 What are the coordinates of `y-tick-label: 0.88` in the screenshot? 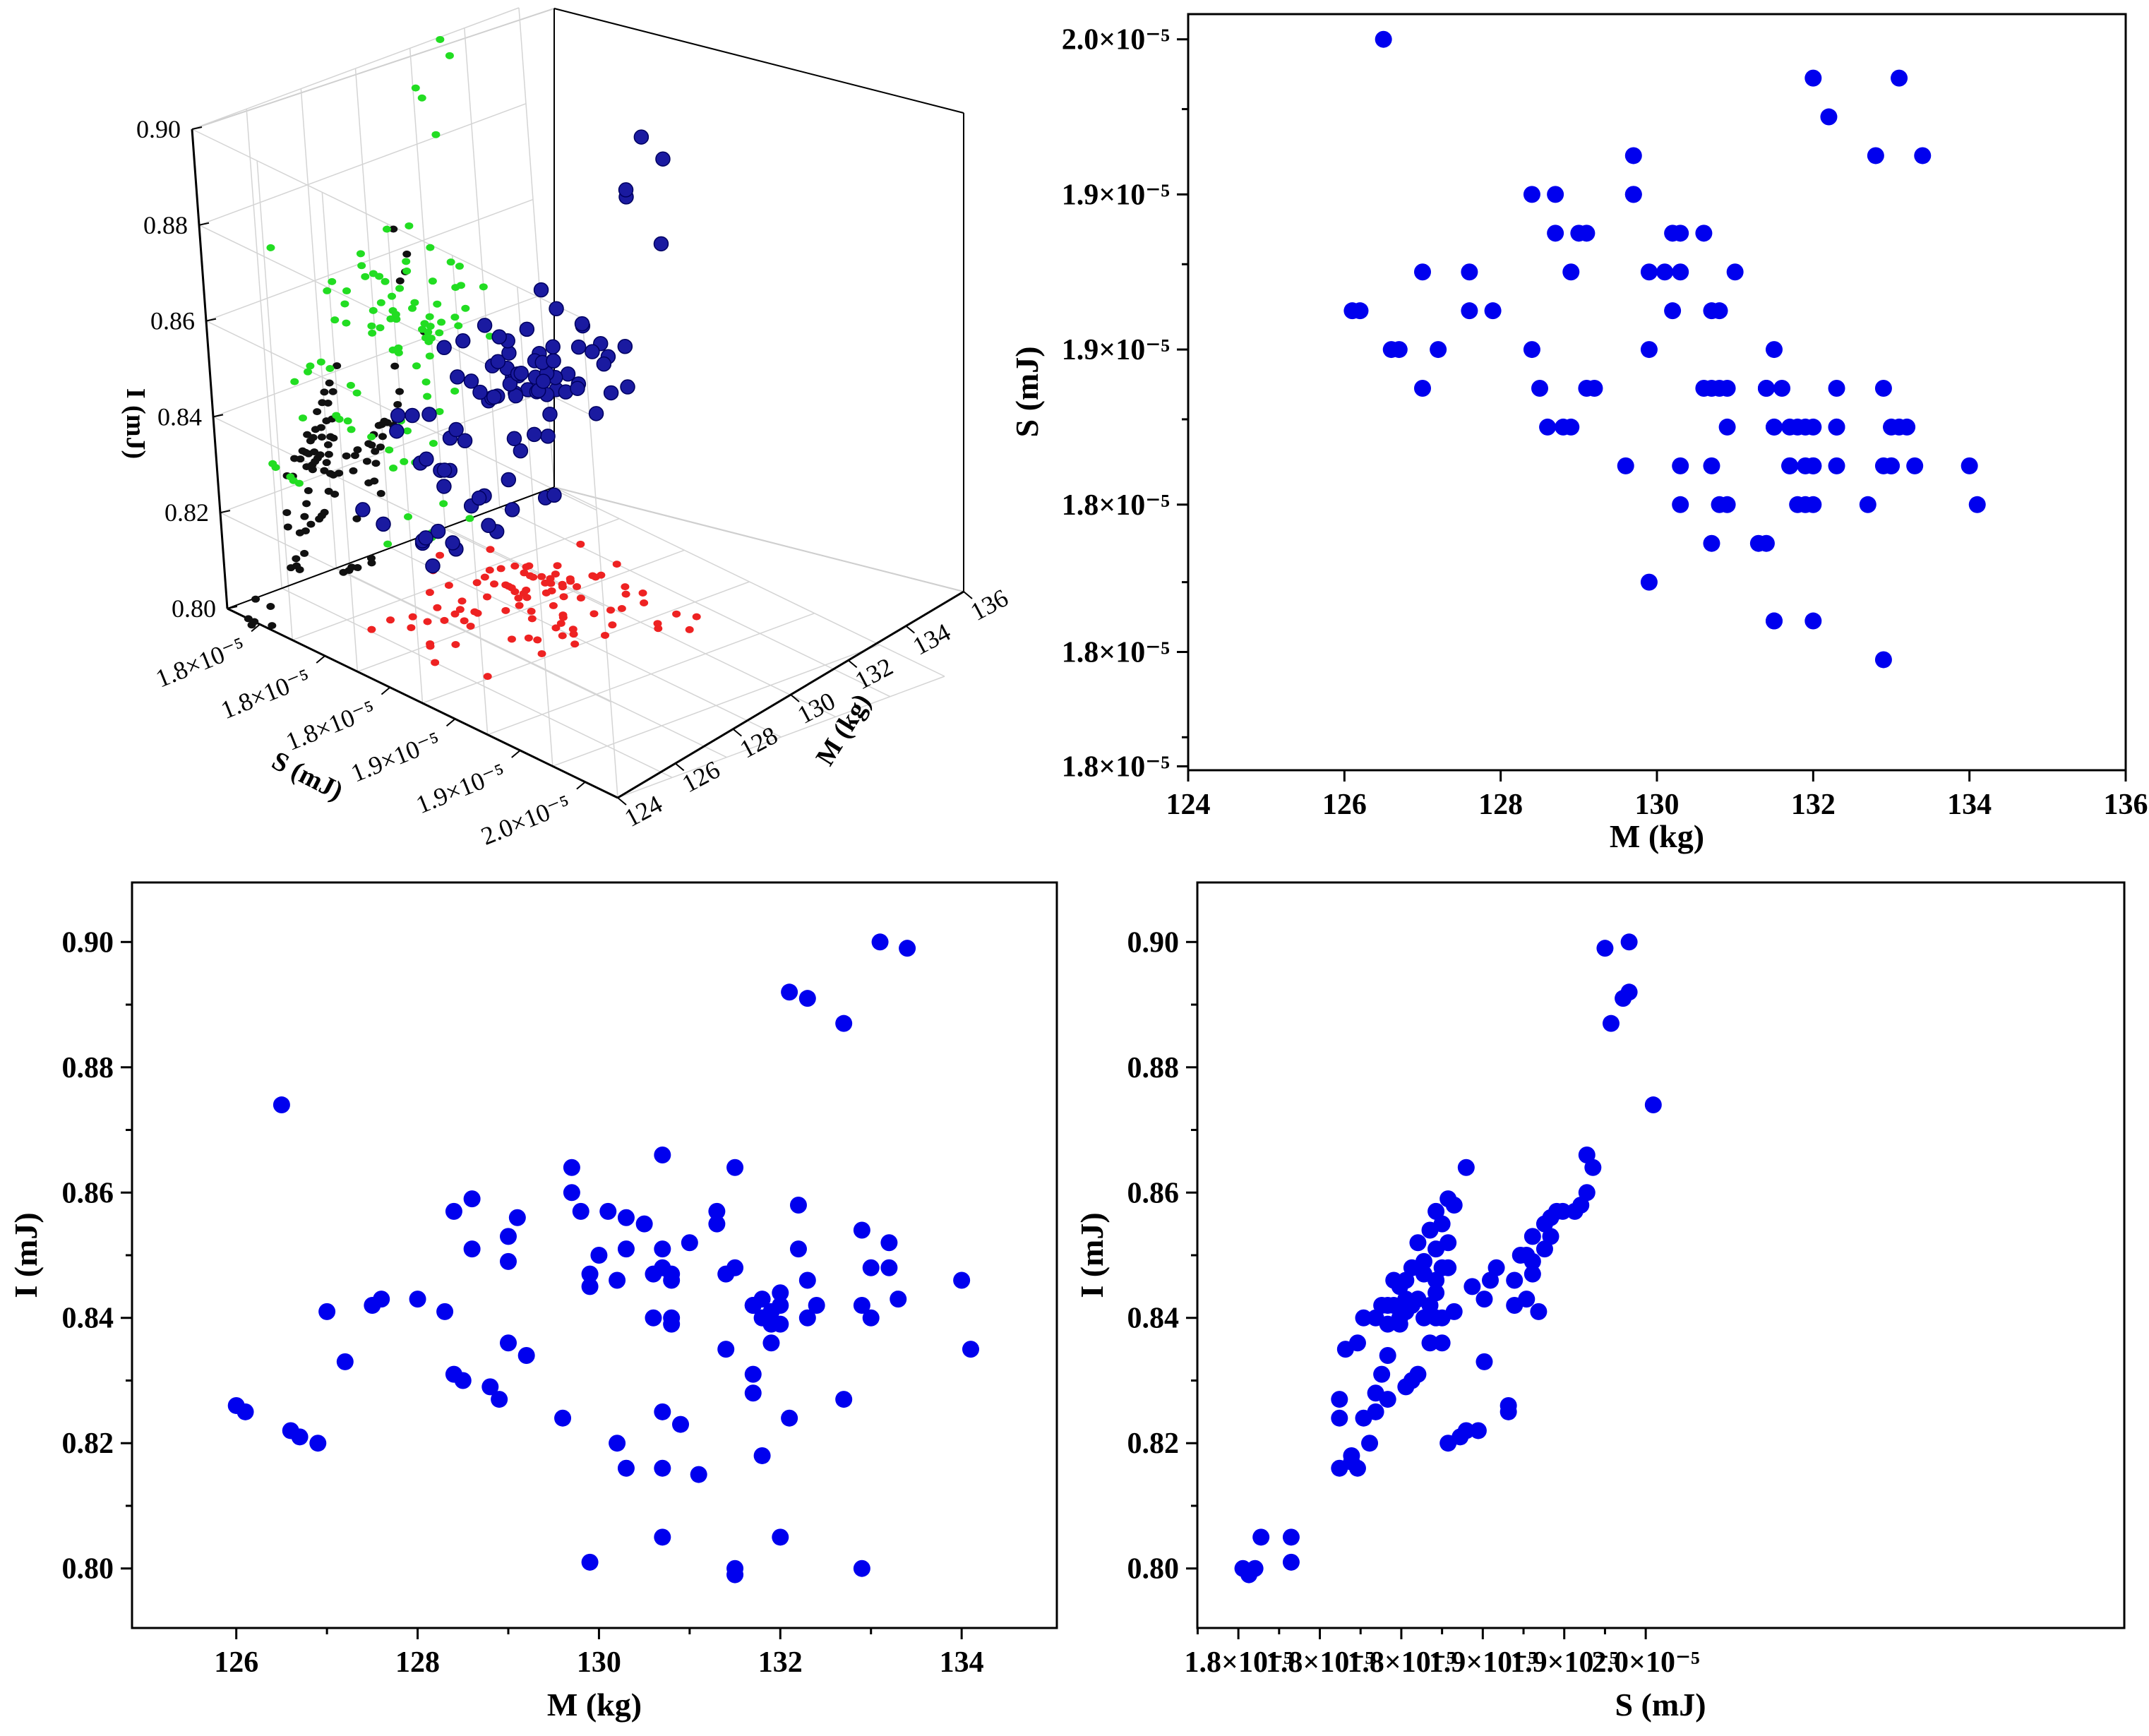 It's located at (88, 1068).